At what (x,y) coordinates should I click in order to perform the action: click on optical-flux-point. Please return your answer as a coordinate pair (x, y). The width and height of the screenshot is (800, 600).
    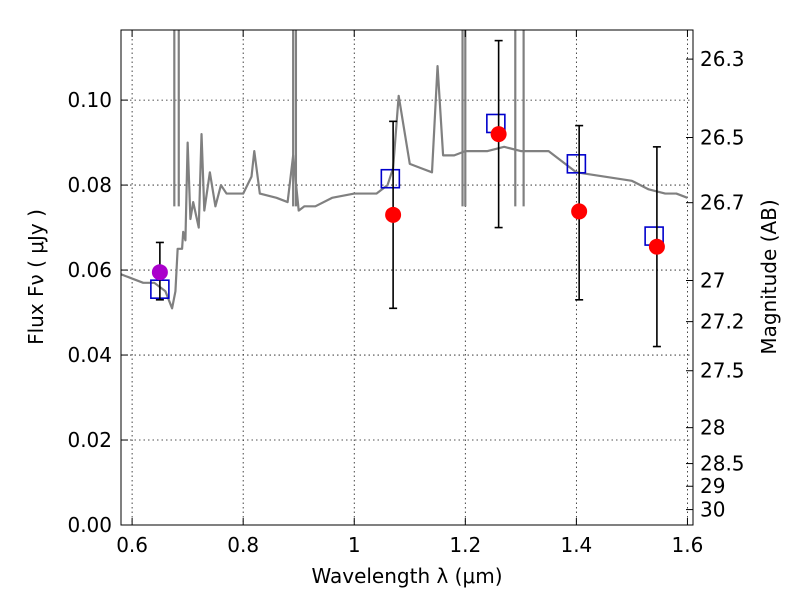
    Looking at the image, I should click on (159, 272).